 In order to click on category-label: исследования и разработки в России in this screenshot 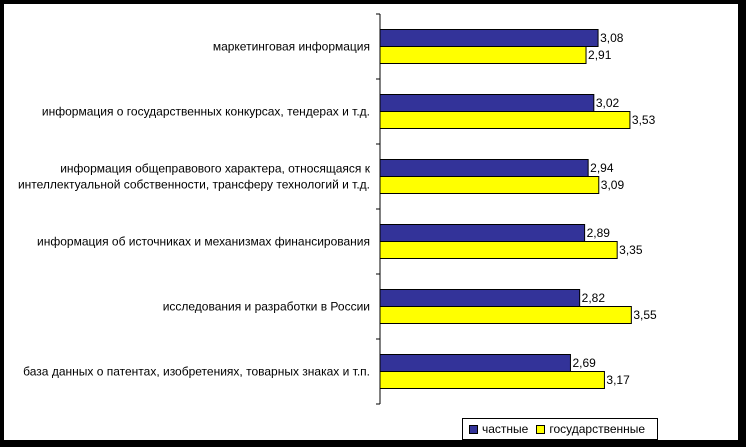, I will do `click(266, 307)`.